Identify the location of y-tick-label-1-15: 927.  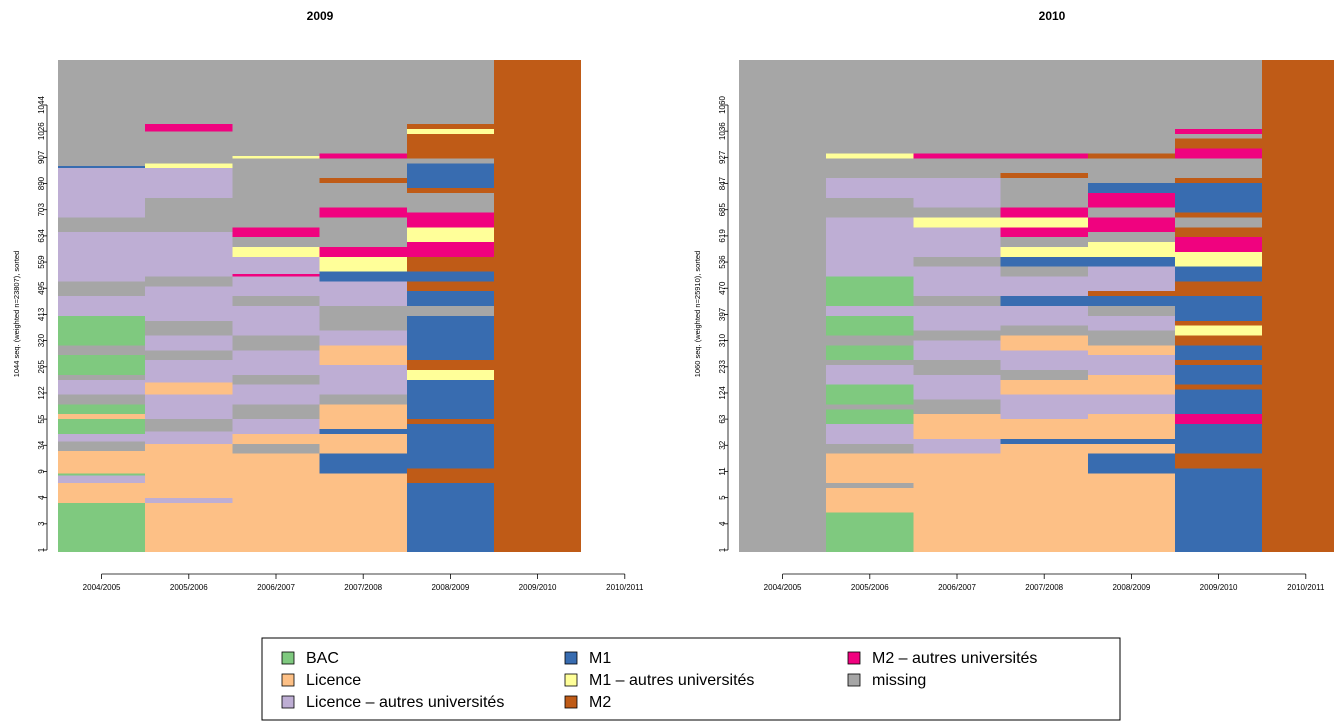
(722, 157).